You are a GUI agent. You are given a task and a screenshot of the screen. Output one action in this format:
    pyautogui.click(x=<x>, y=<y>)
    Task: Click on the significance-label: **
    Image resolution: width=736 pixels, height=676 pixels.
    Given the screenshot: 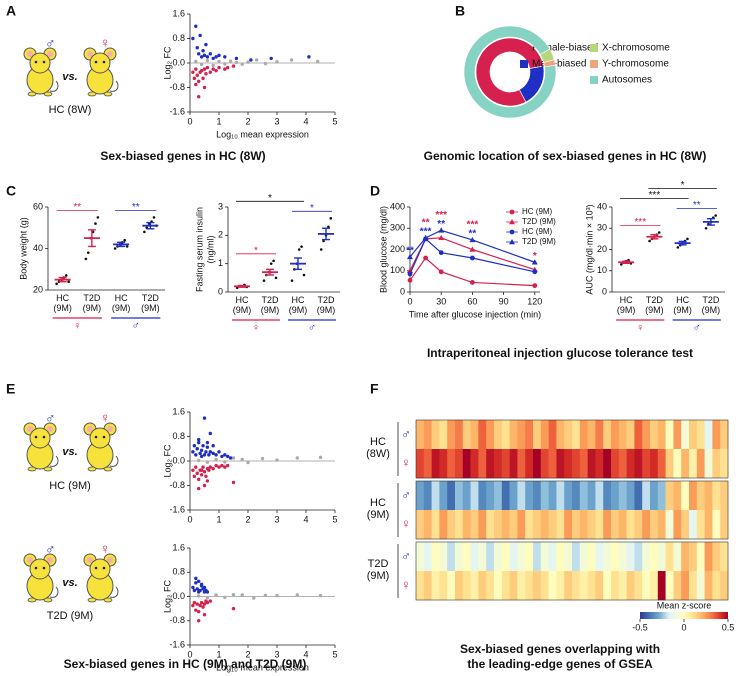 What is the action you would take?
    pyautogui.click(x=136, y=207)
    